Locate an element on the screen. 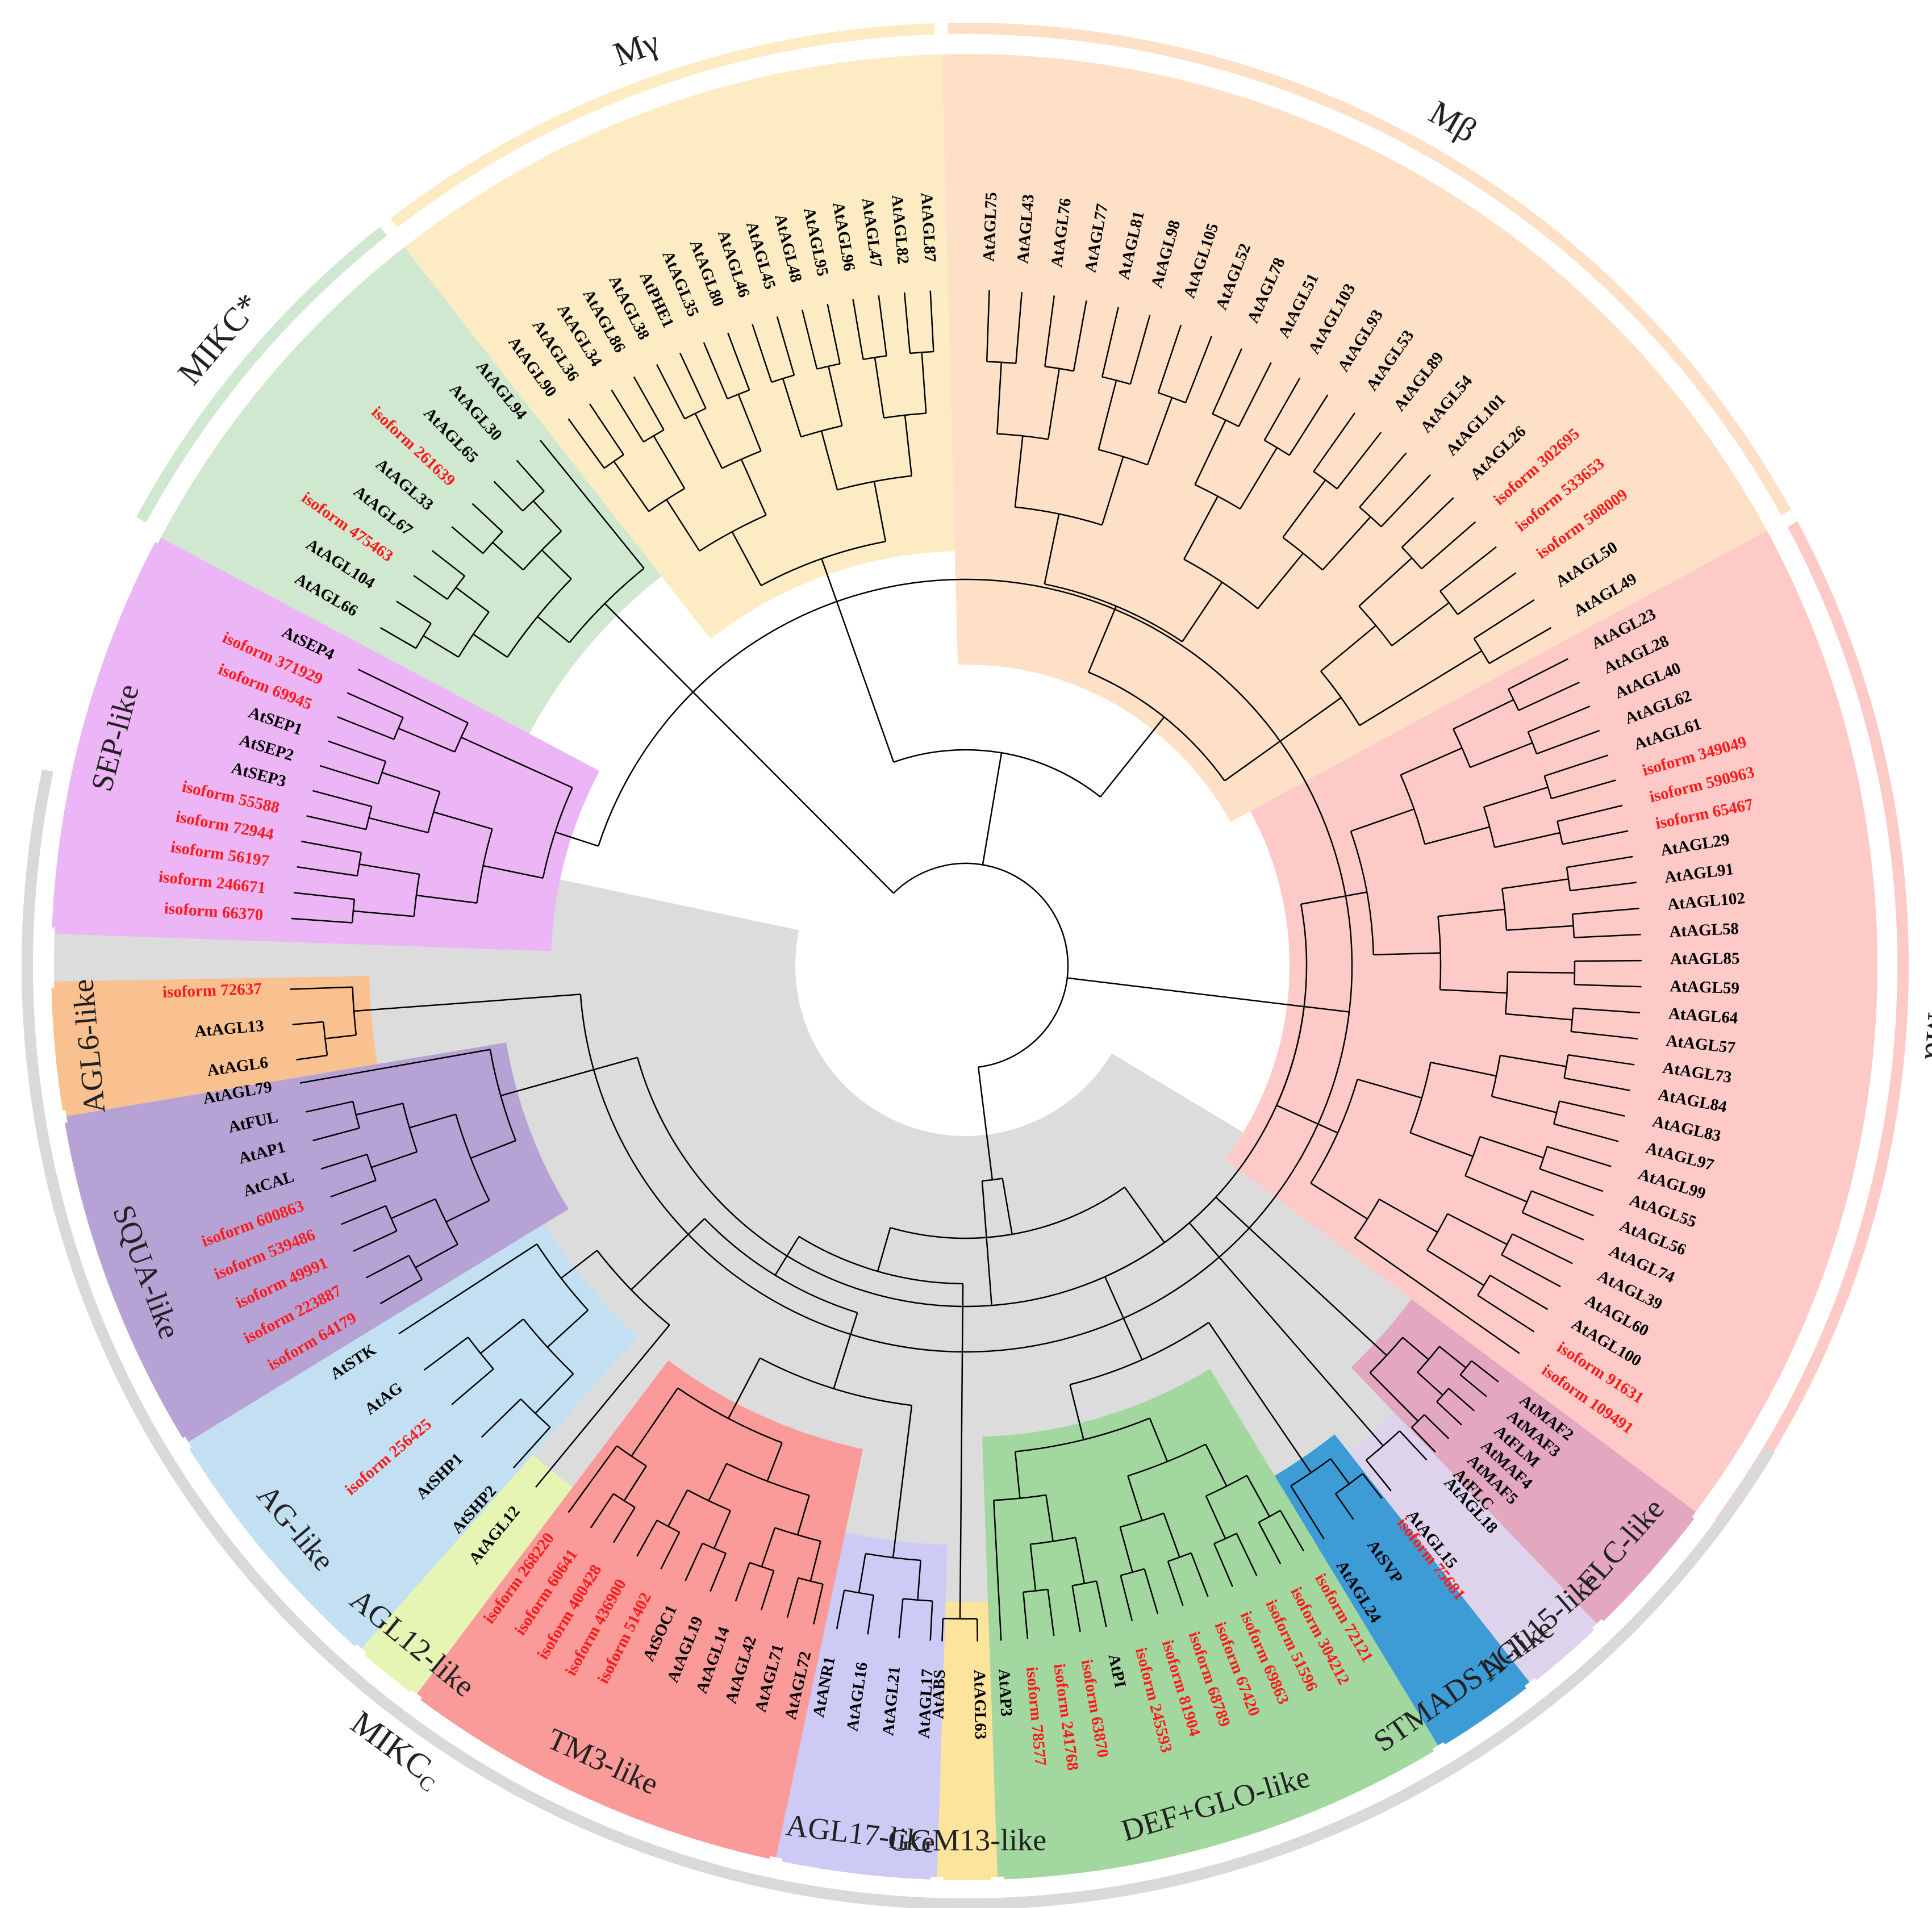 This screenshot has height=1908, width=1932. leaf-label: AtAGL85 is located at coordinates (1705, 958).